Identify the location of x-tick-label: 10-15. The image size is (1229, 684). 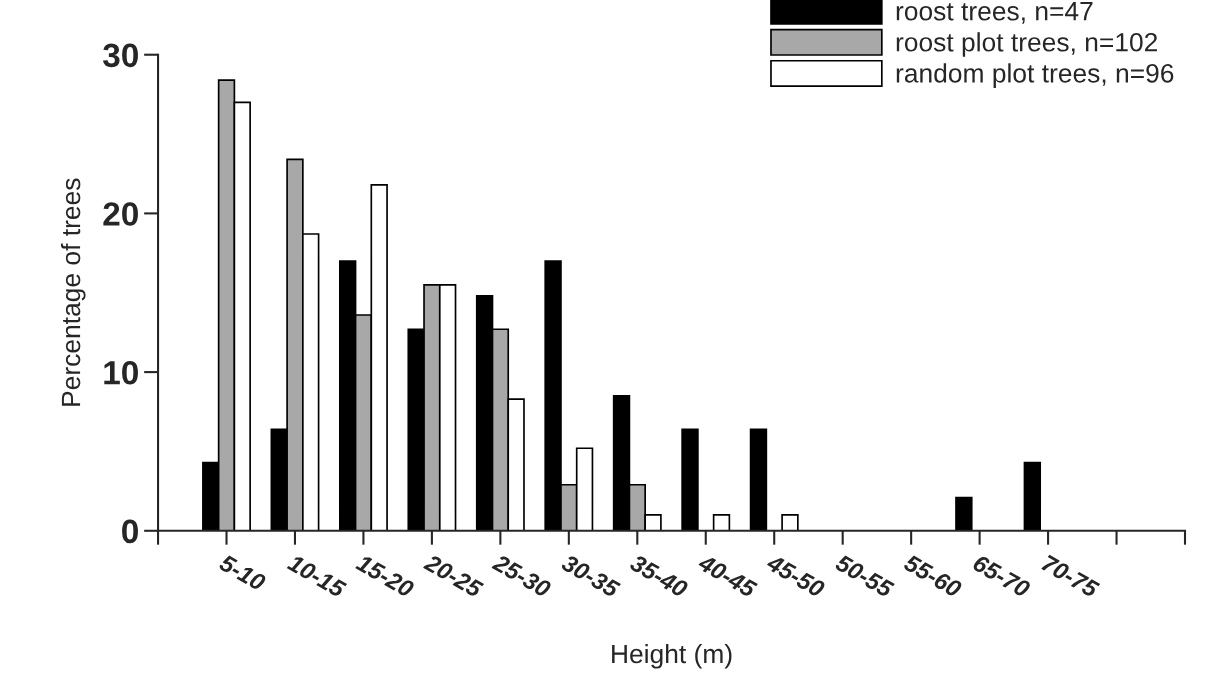
(317, 576).